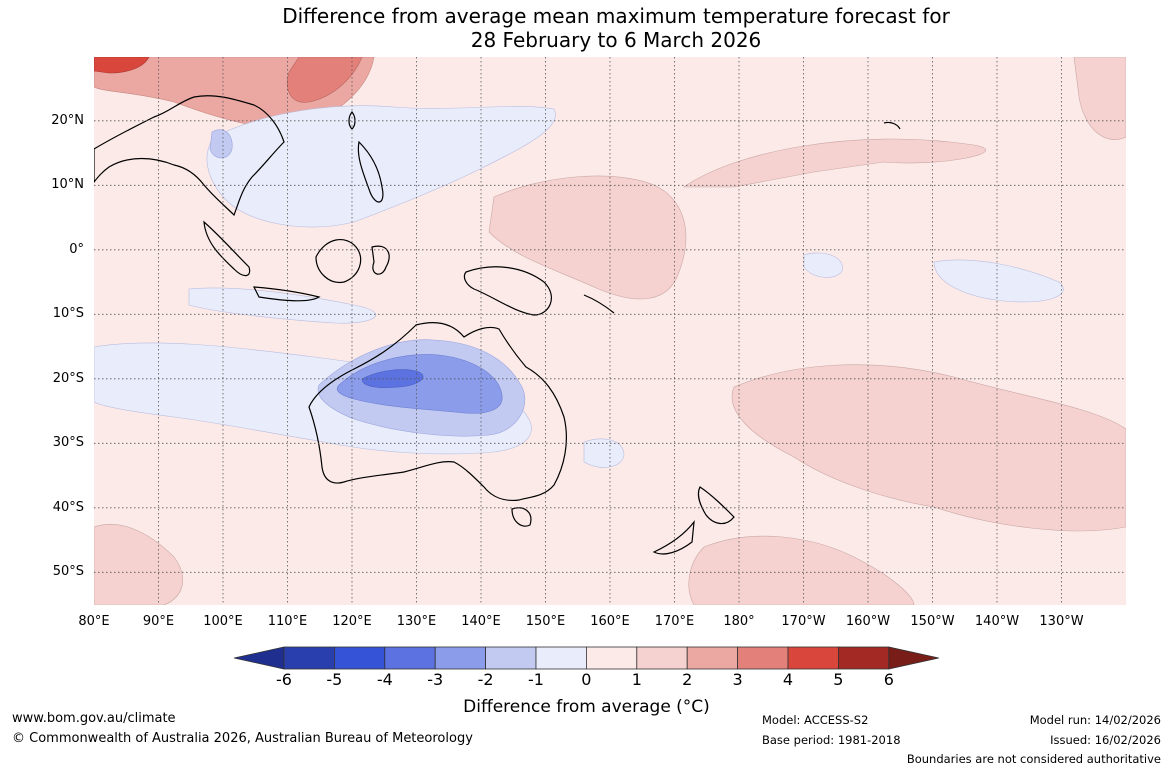 This screenshot has height=770, width=1173. Describe the element at coordinates (586, 679) in the screenshot. I see `colorbar-tick-label: 0` at that location.